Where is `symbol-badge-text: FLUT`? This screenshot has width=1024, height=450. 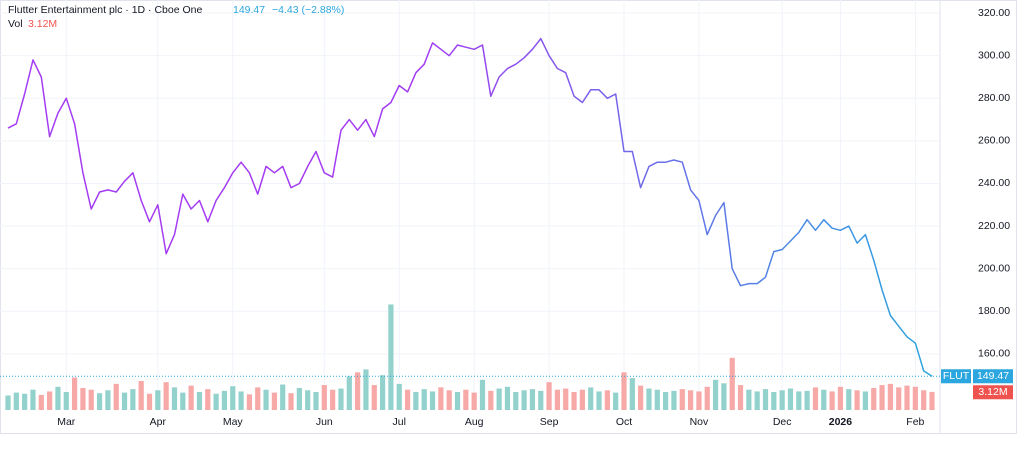 symbol-badge-text: FLUT is located at coordinates (956, 376).